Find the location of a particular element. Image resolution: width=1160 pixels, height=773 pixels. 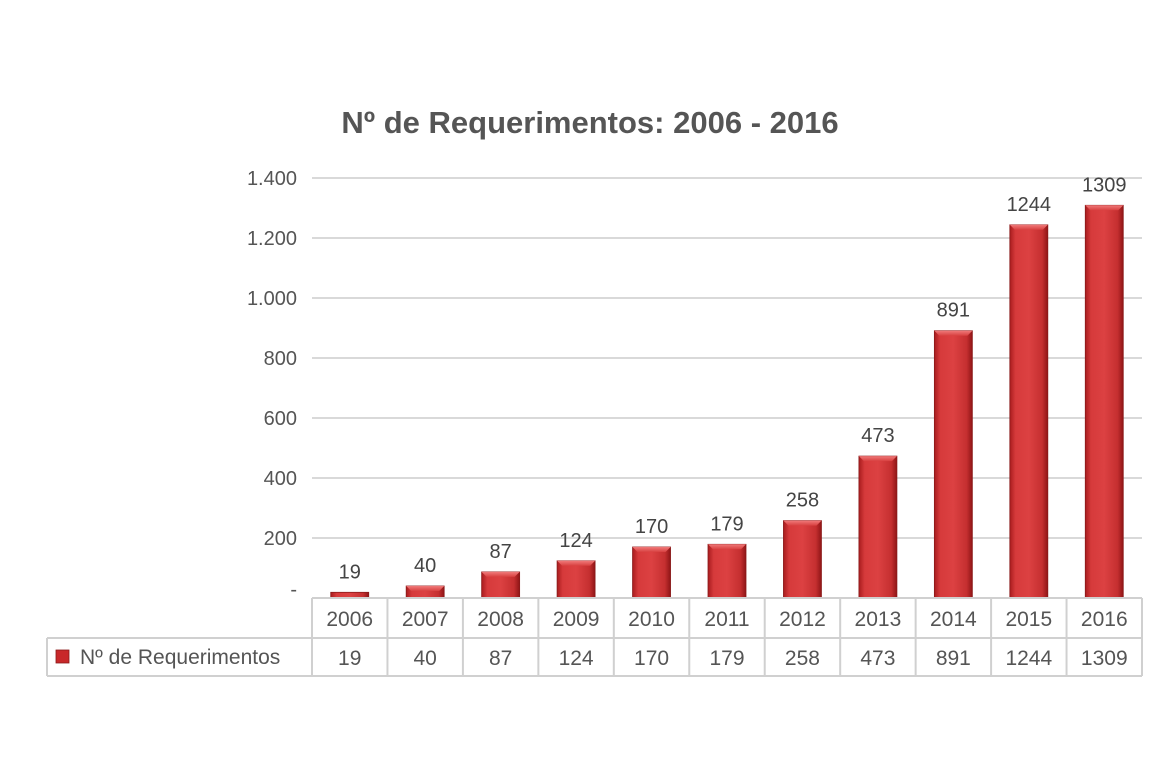

x-category-label: 2016 is located at coordinates (1104, 619).